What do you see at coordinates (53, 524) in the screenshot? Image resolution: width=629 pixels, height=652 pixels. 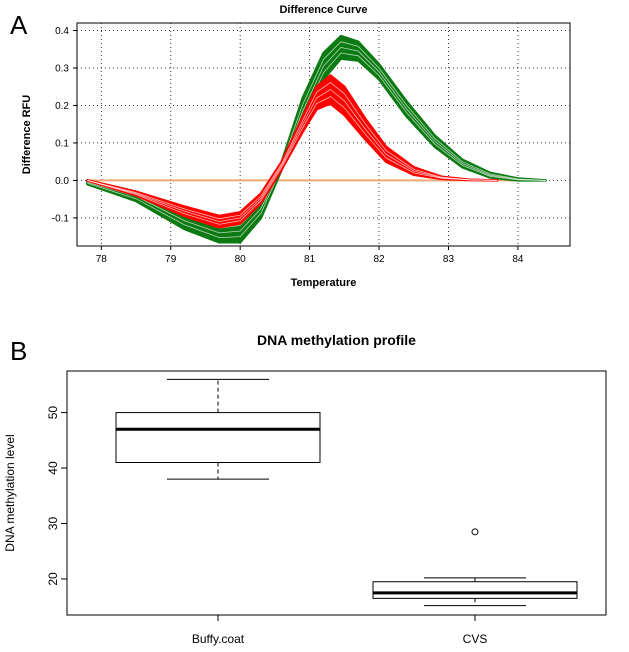 I see `y-tick-label: 30` at bounding box center [53, 524].